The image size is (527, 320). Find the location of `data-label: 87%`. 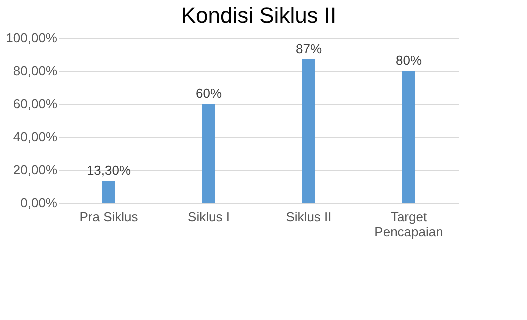

data-label: 87% is located at coordinates (309, 48).